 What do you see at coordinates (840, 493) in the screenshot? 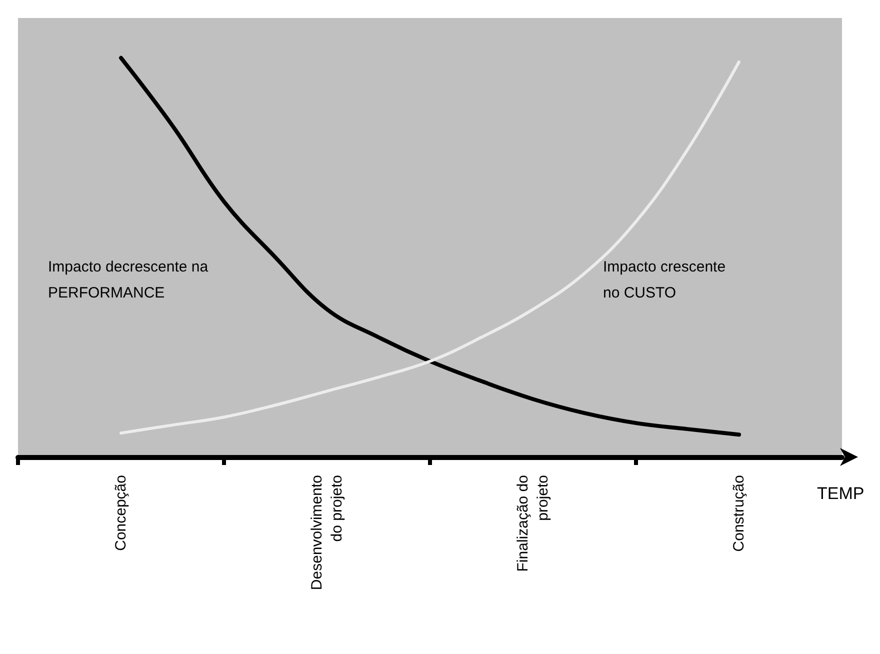
I see `x-axis-title: TEMP` at bounding box center [840, 493].